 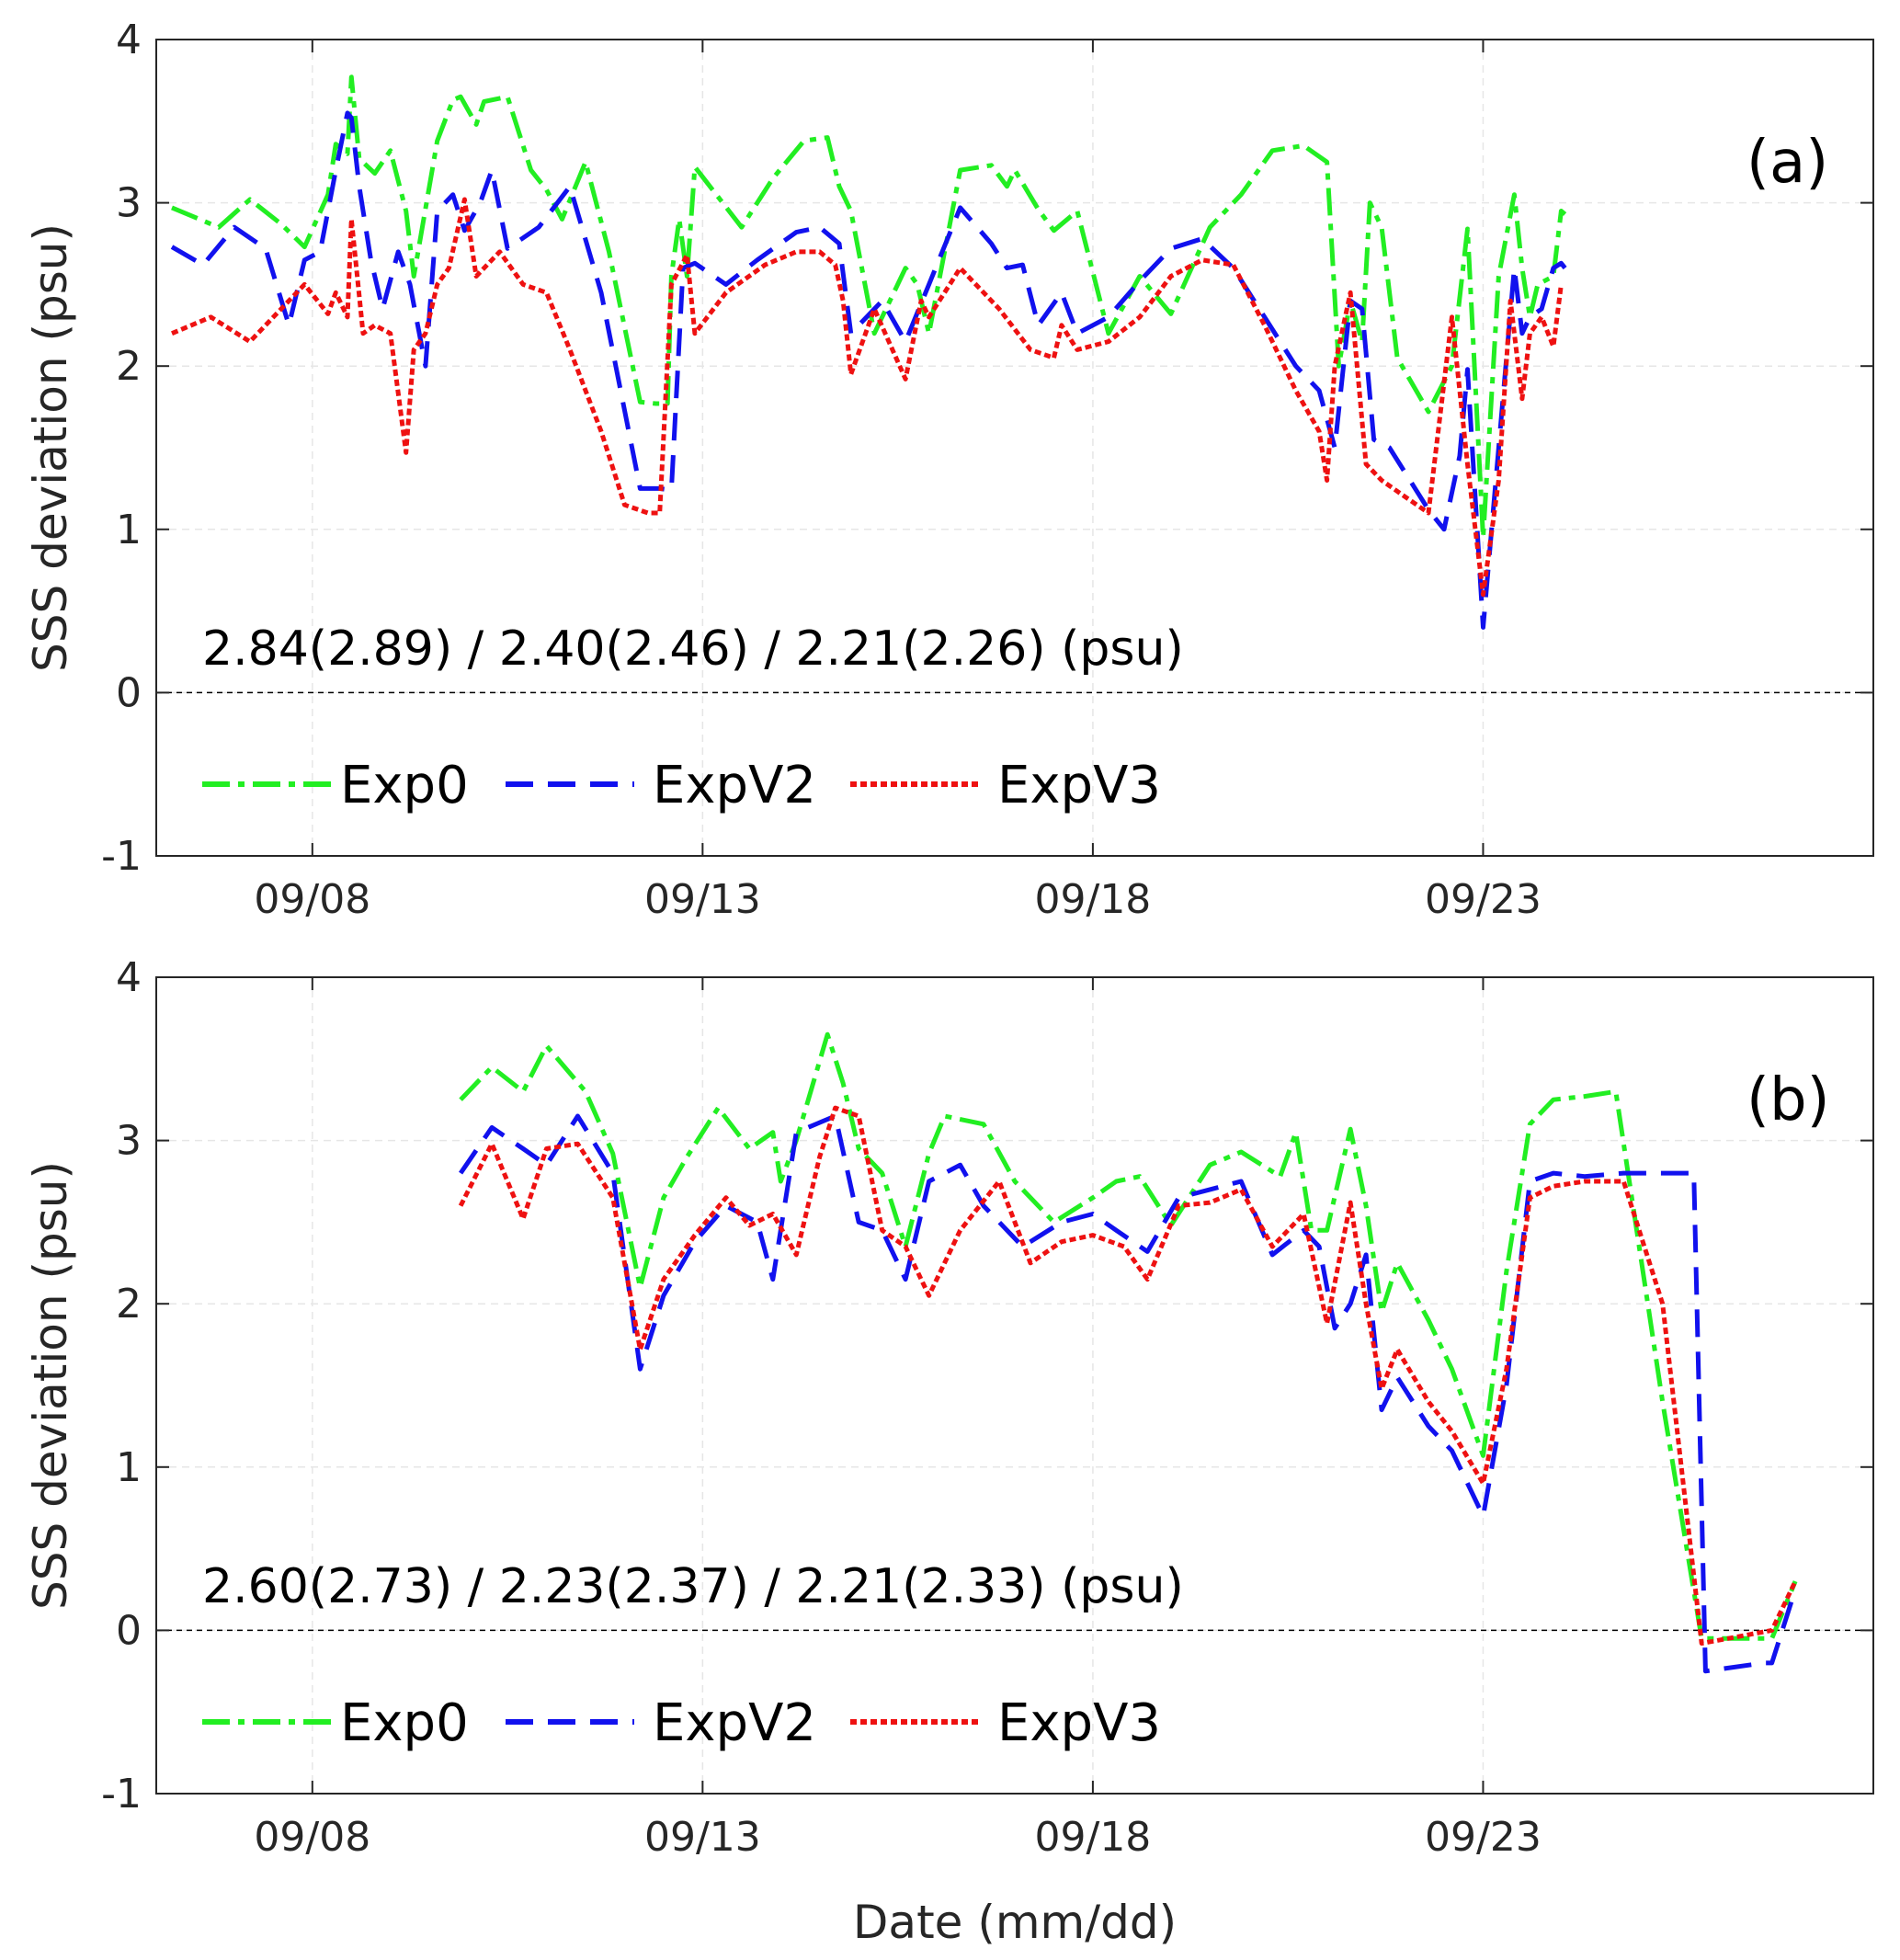 What do you see at coordinates (1788, 1100) in the screenshot?
I see `panel-label: (b)` at bounding box center [1788, 1100].